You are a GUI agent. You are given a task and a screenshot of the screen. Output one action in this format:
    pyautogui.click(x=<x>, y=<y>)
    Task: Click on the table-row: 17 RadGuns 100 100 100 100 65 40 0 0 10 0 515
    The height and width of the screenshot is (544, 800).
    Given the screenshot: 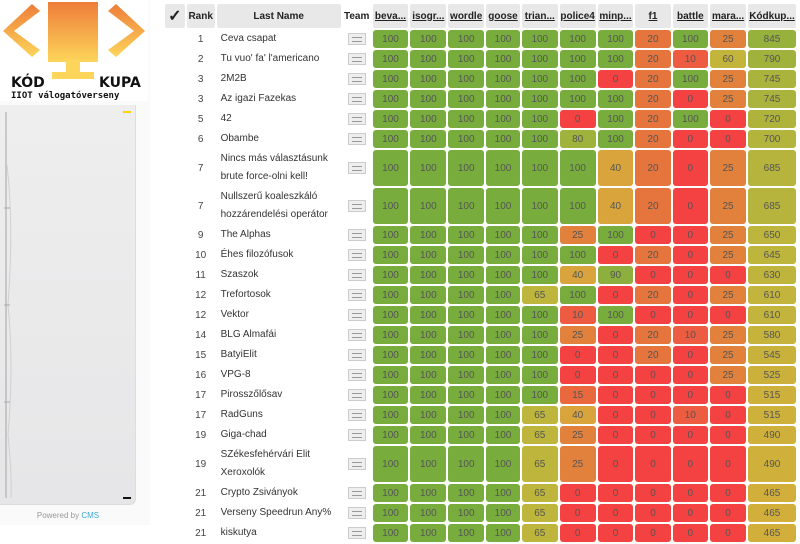 What is the action you would take?
    pyautogui.click(x=480, y=415)
    